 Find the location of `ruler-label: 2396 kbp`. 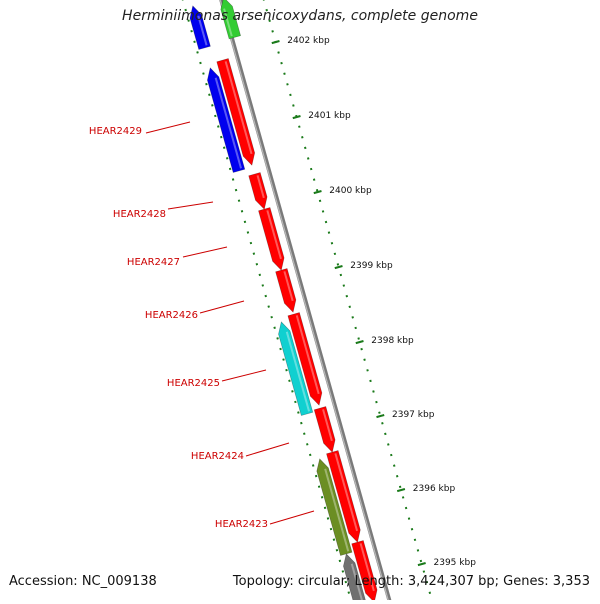

ruler-label: 2396 kbp is located at coordinates (434, 489).